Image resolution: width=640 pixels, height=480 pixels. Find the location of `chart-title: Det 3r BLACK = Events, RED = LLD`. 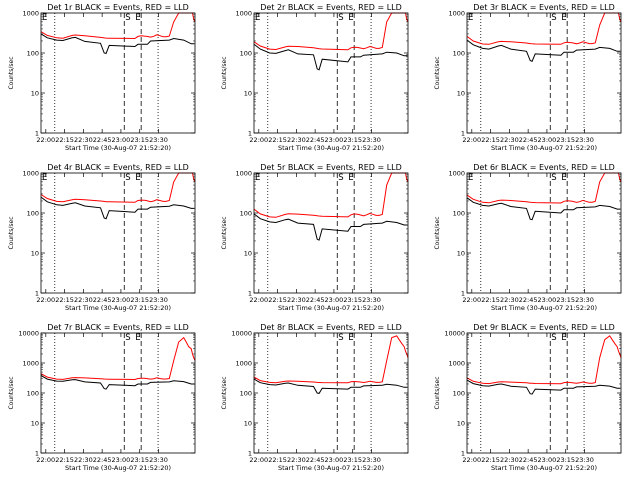

chart-title: Det 3r BLACK = Events, RED = LLD is located at coordinates (544, 7).